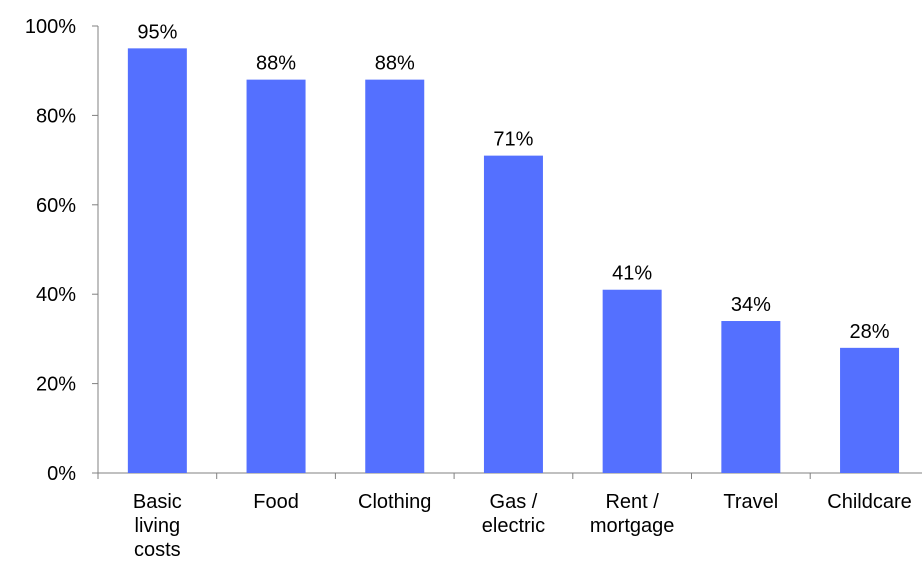  Describe the element at coordinates (50, 27) in the screenshot. I see `y-tick-label: 100%` at that location.